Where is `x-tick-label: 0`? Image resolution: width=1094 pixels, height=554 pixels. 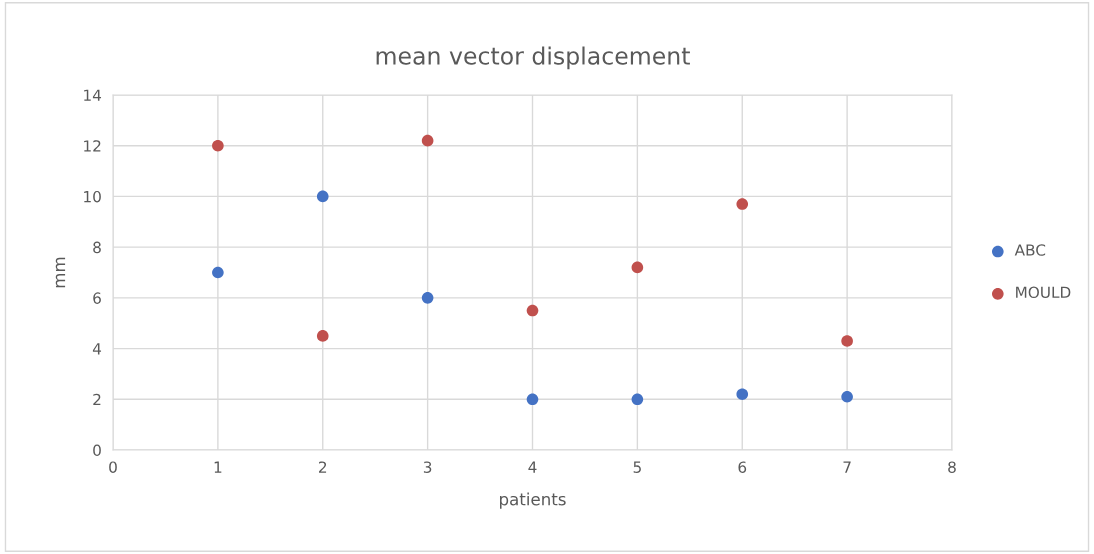
x-tick-label: 0 is located at coordinates (113, 467).